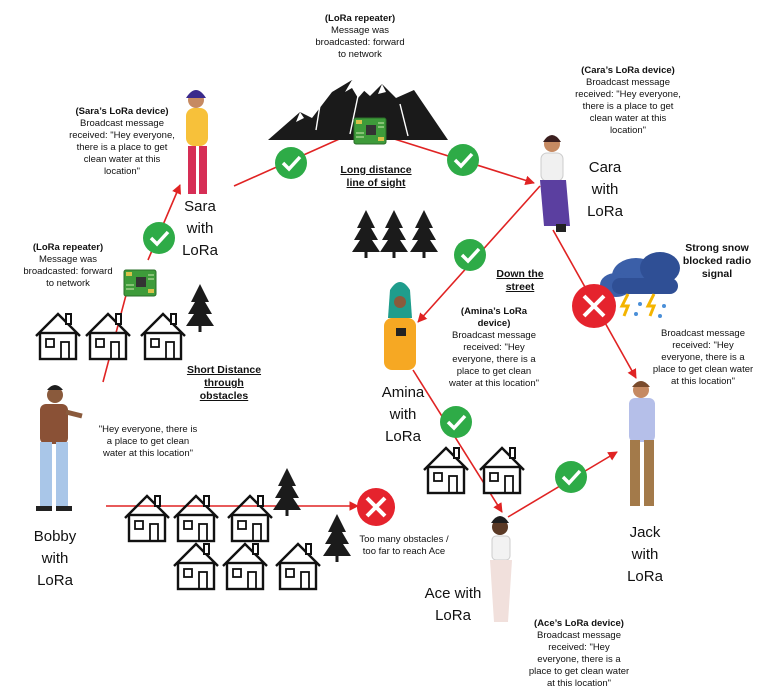 Image resolution: width=757 pixels, height=695 pixels. I want to click on left-repeater-board-icon, so click(140, 283).